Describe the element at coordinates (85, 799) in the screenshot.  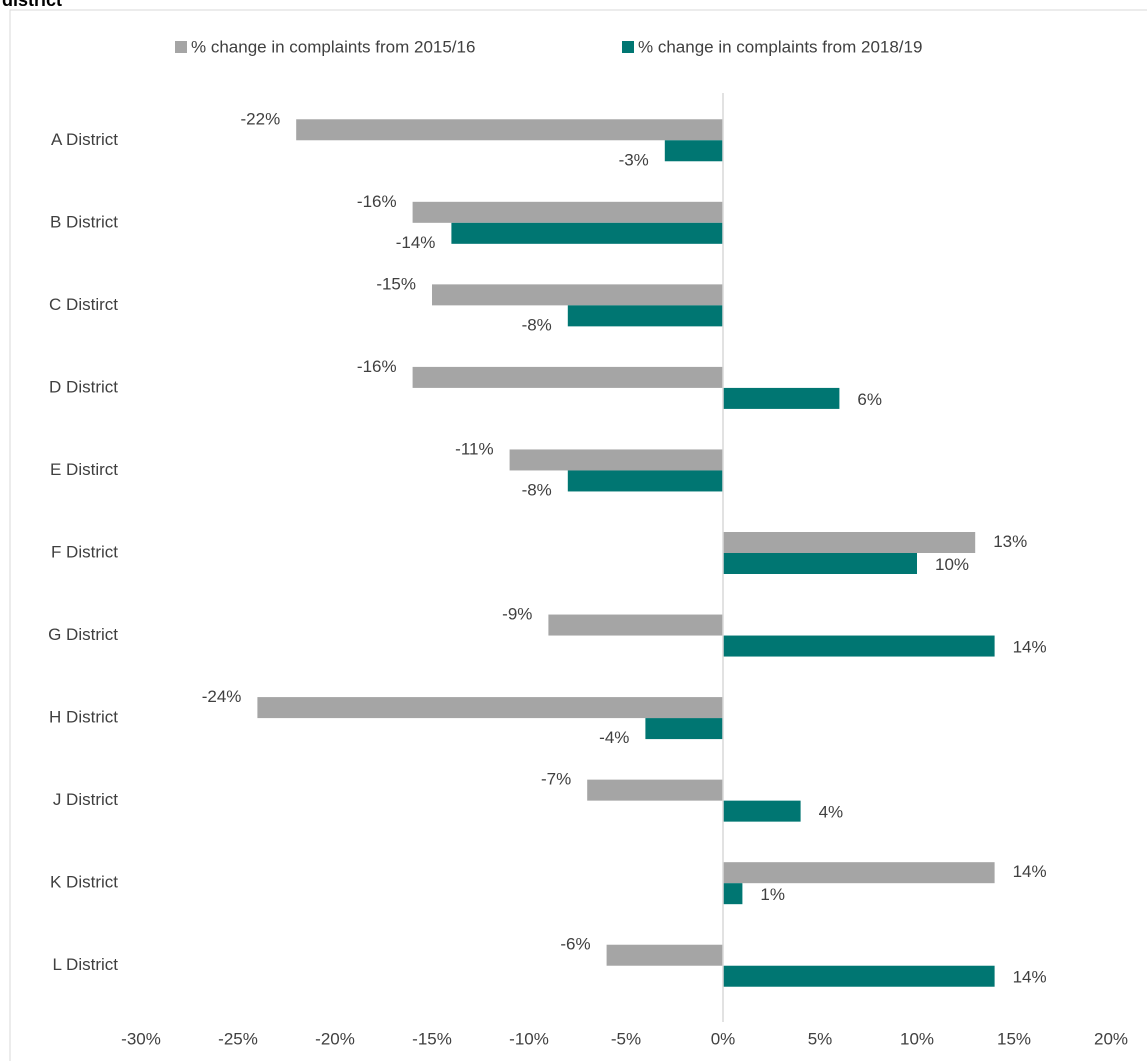
I see `y-tick-label: J District` at that location.